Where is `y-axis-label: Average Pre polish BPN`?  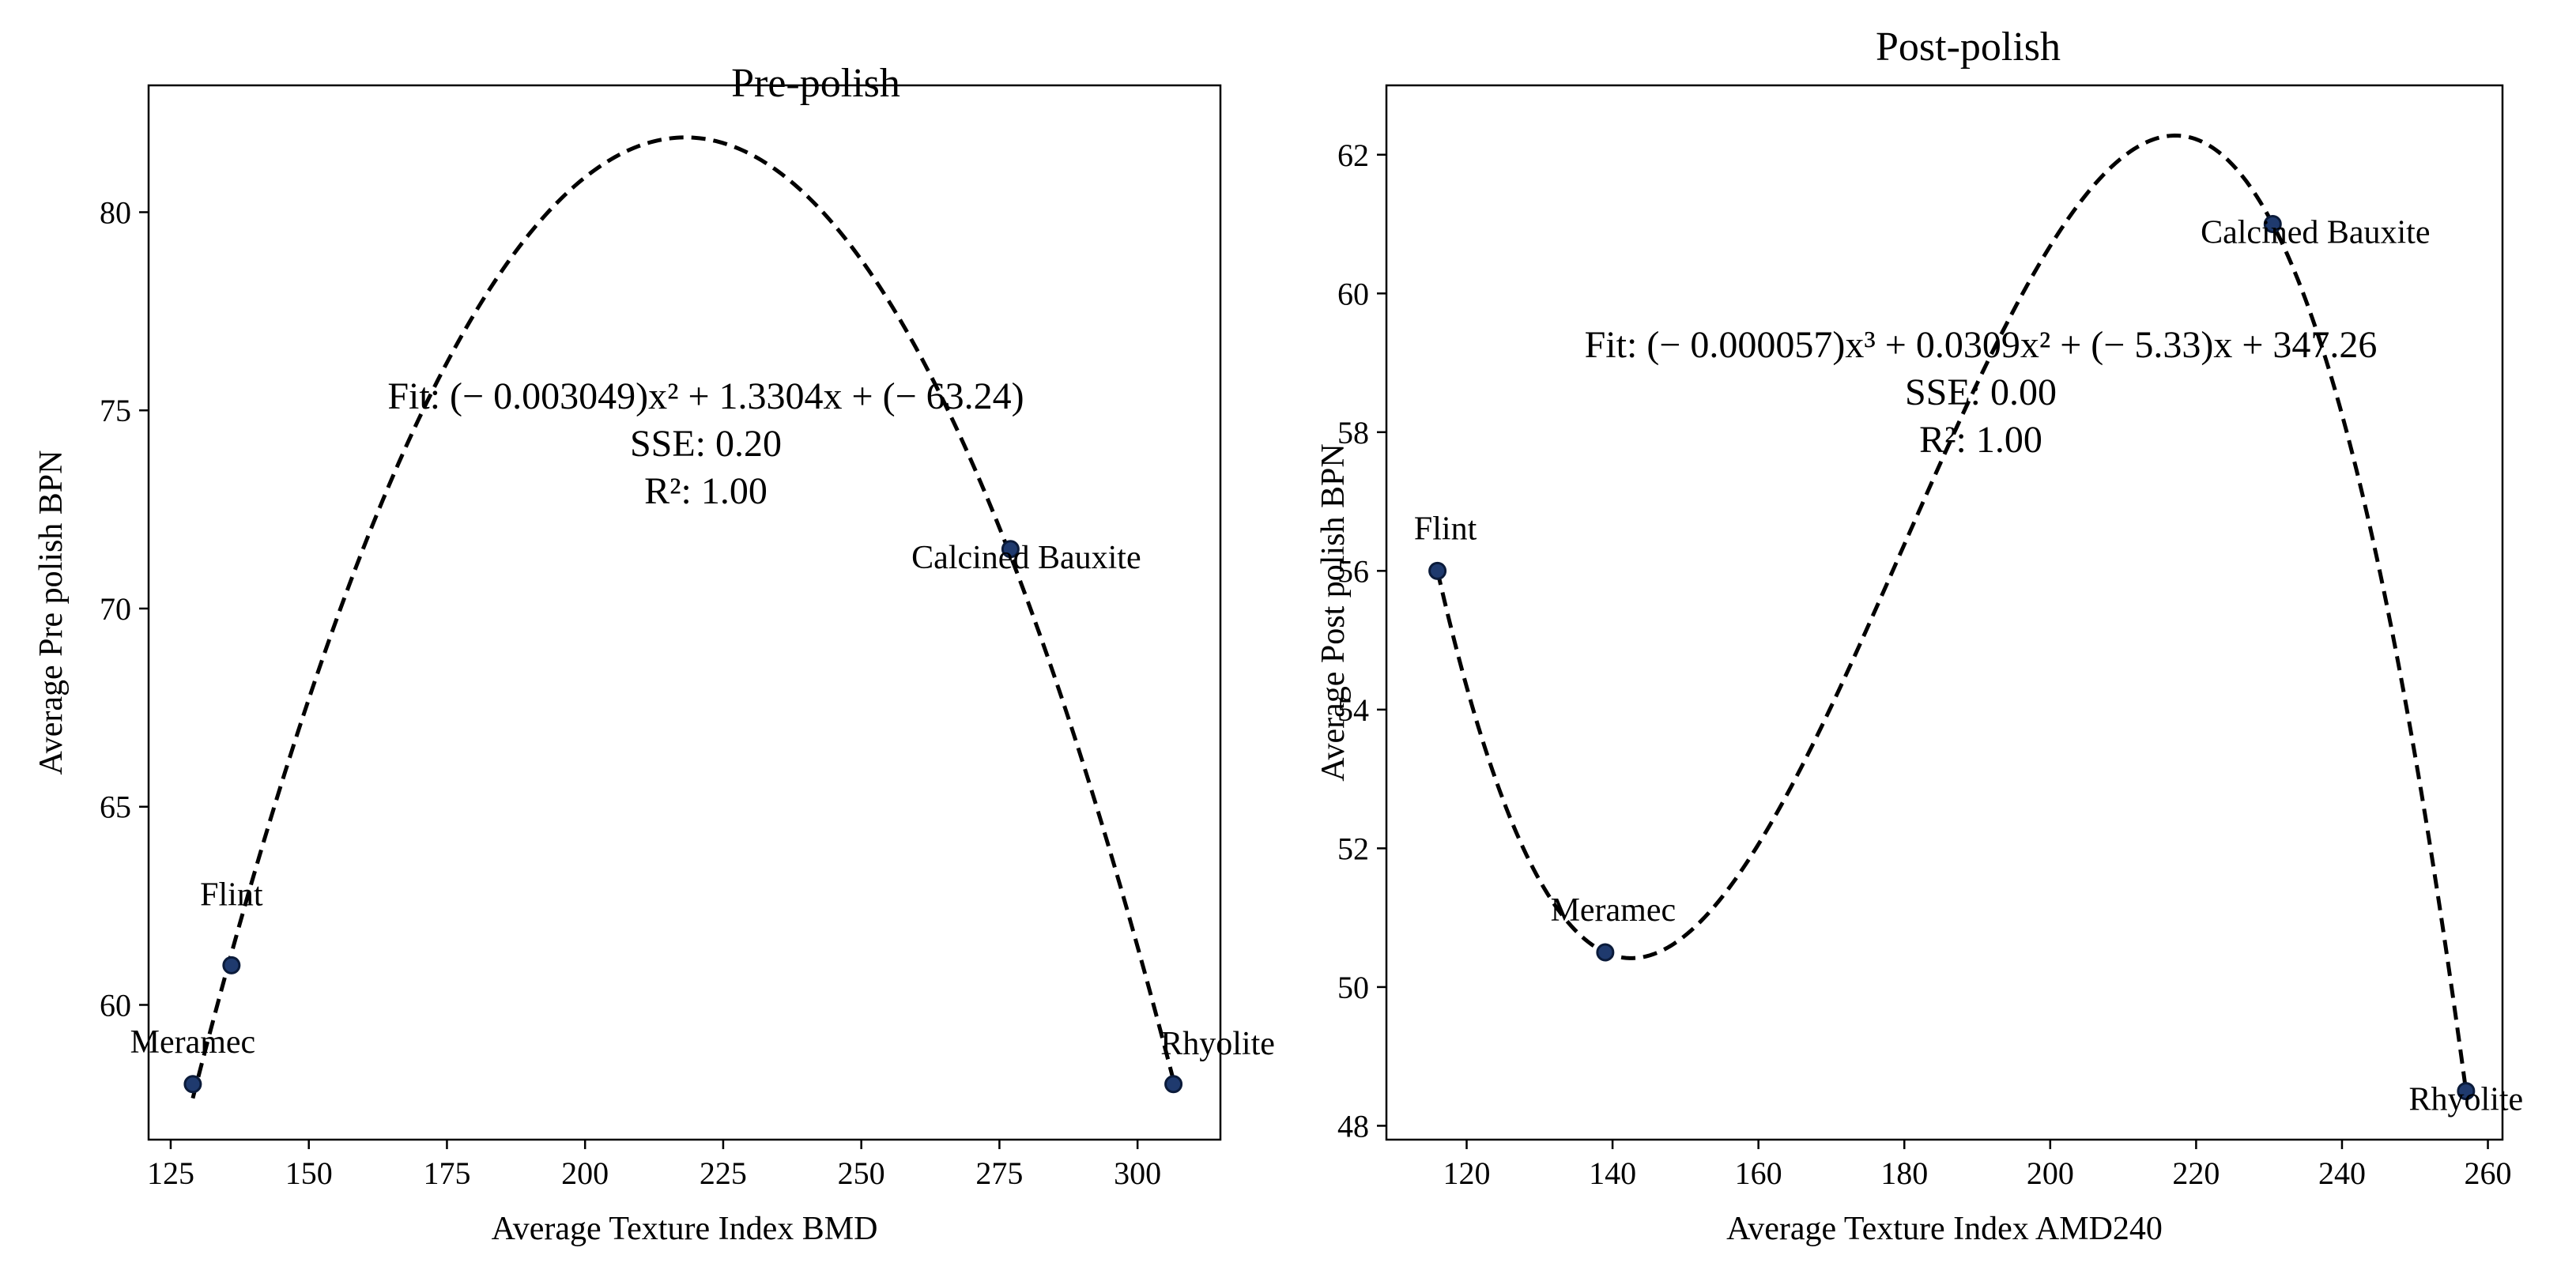
y-axis-label: Average Pre polish BPN is located at coordinates (52, 612).